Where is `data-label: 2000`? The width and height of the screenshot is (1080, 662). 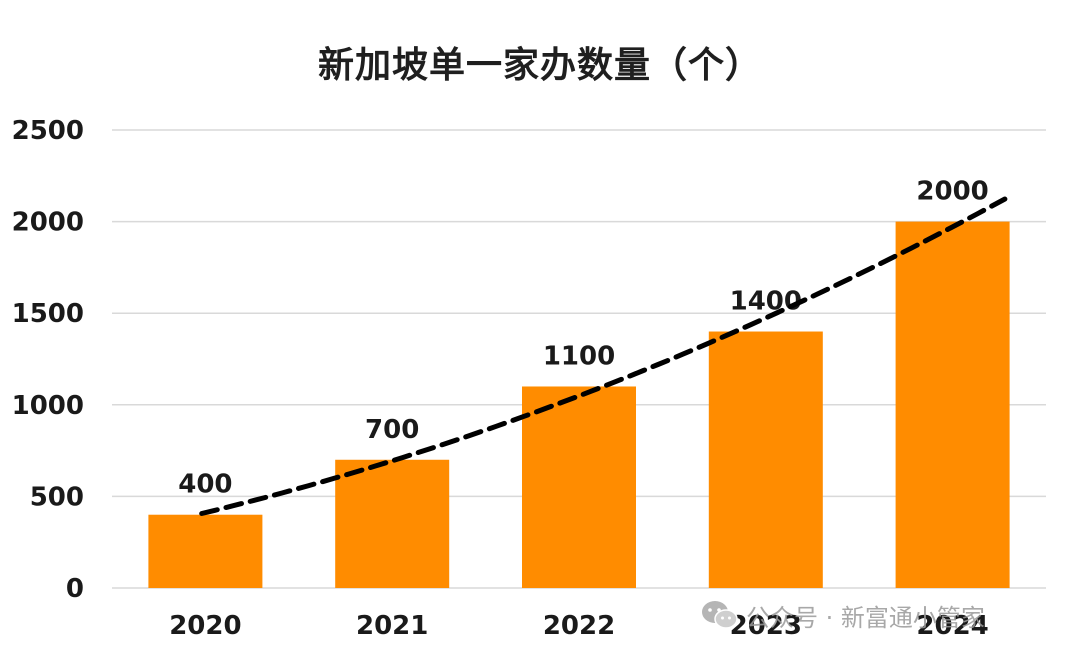 data-label: 2000 is located at coordinates (952, 192).